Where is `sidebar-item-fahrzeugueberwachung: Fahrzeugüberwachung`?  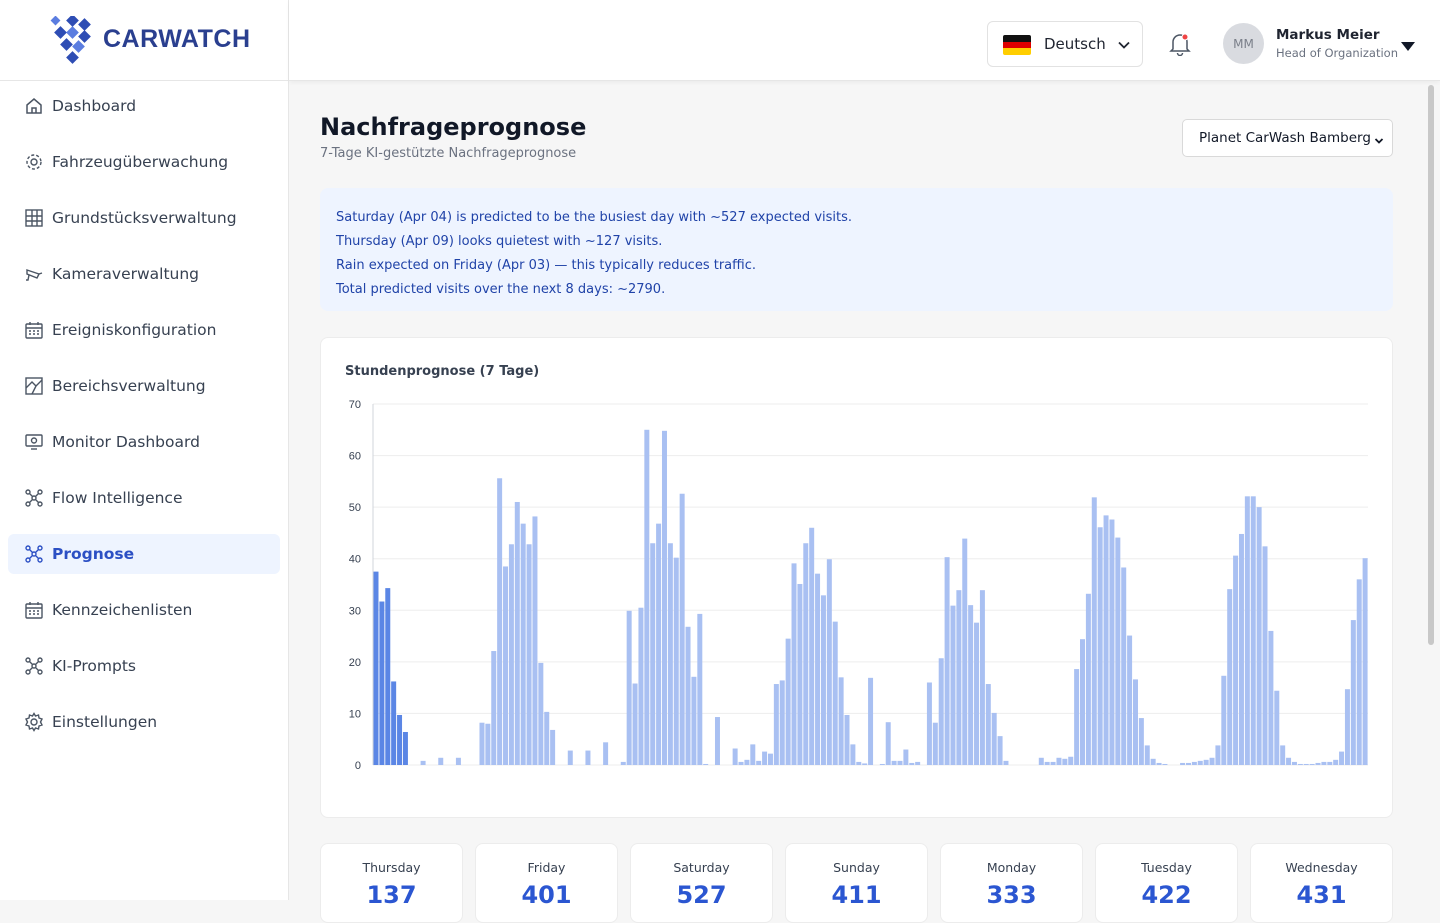
sidebar-item-fahrzeugueberwachung: Fahrzeugüberwachung is located at coordinates (144, 162).